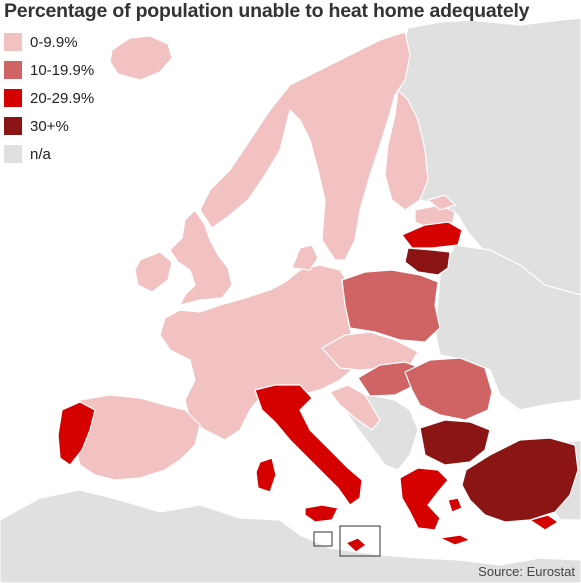 This screenshot has width=581, height=583. I want to click on romania, so click(448, 389).